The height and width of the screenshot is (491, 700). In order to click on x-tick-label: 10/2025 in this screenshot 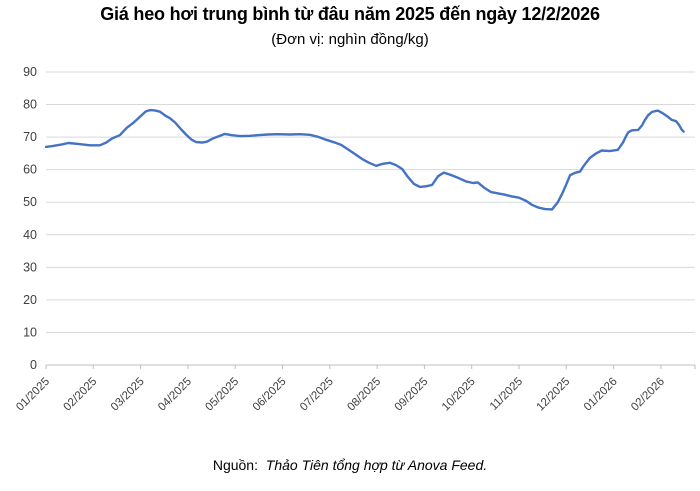, I will do `click(459, 395)`.